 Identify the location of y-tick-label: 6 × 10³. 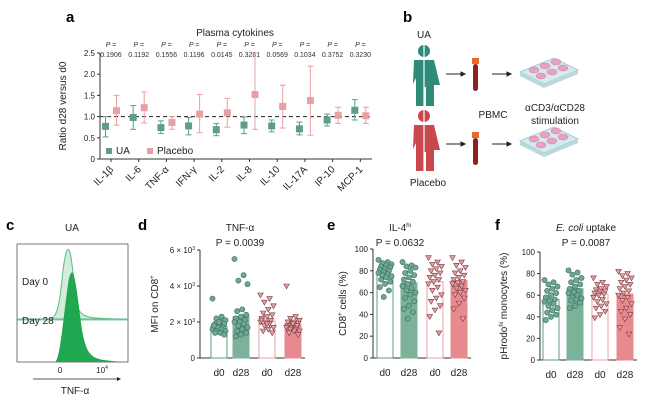
(182, 250).